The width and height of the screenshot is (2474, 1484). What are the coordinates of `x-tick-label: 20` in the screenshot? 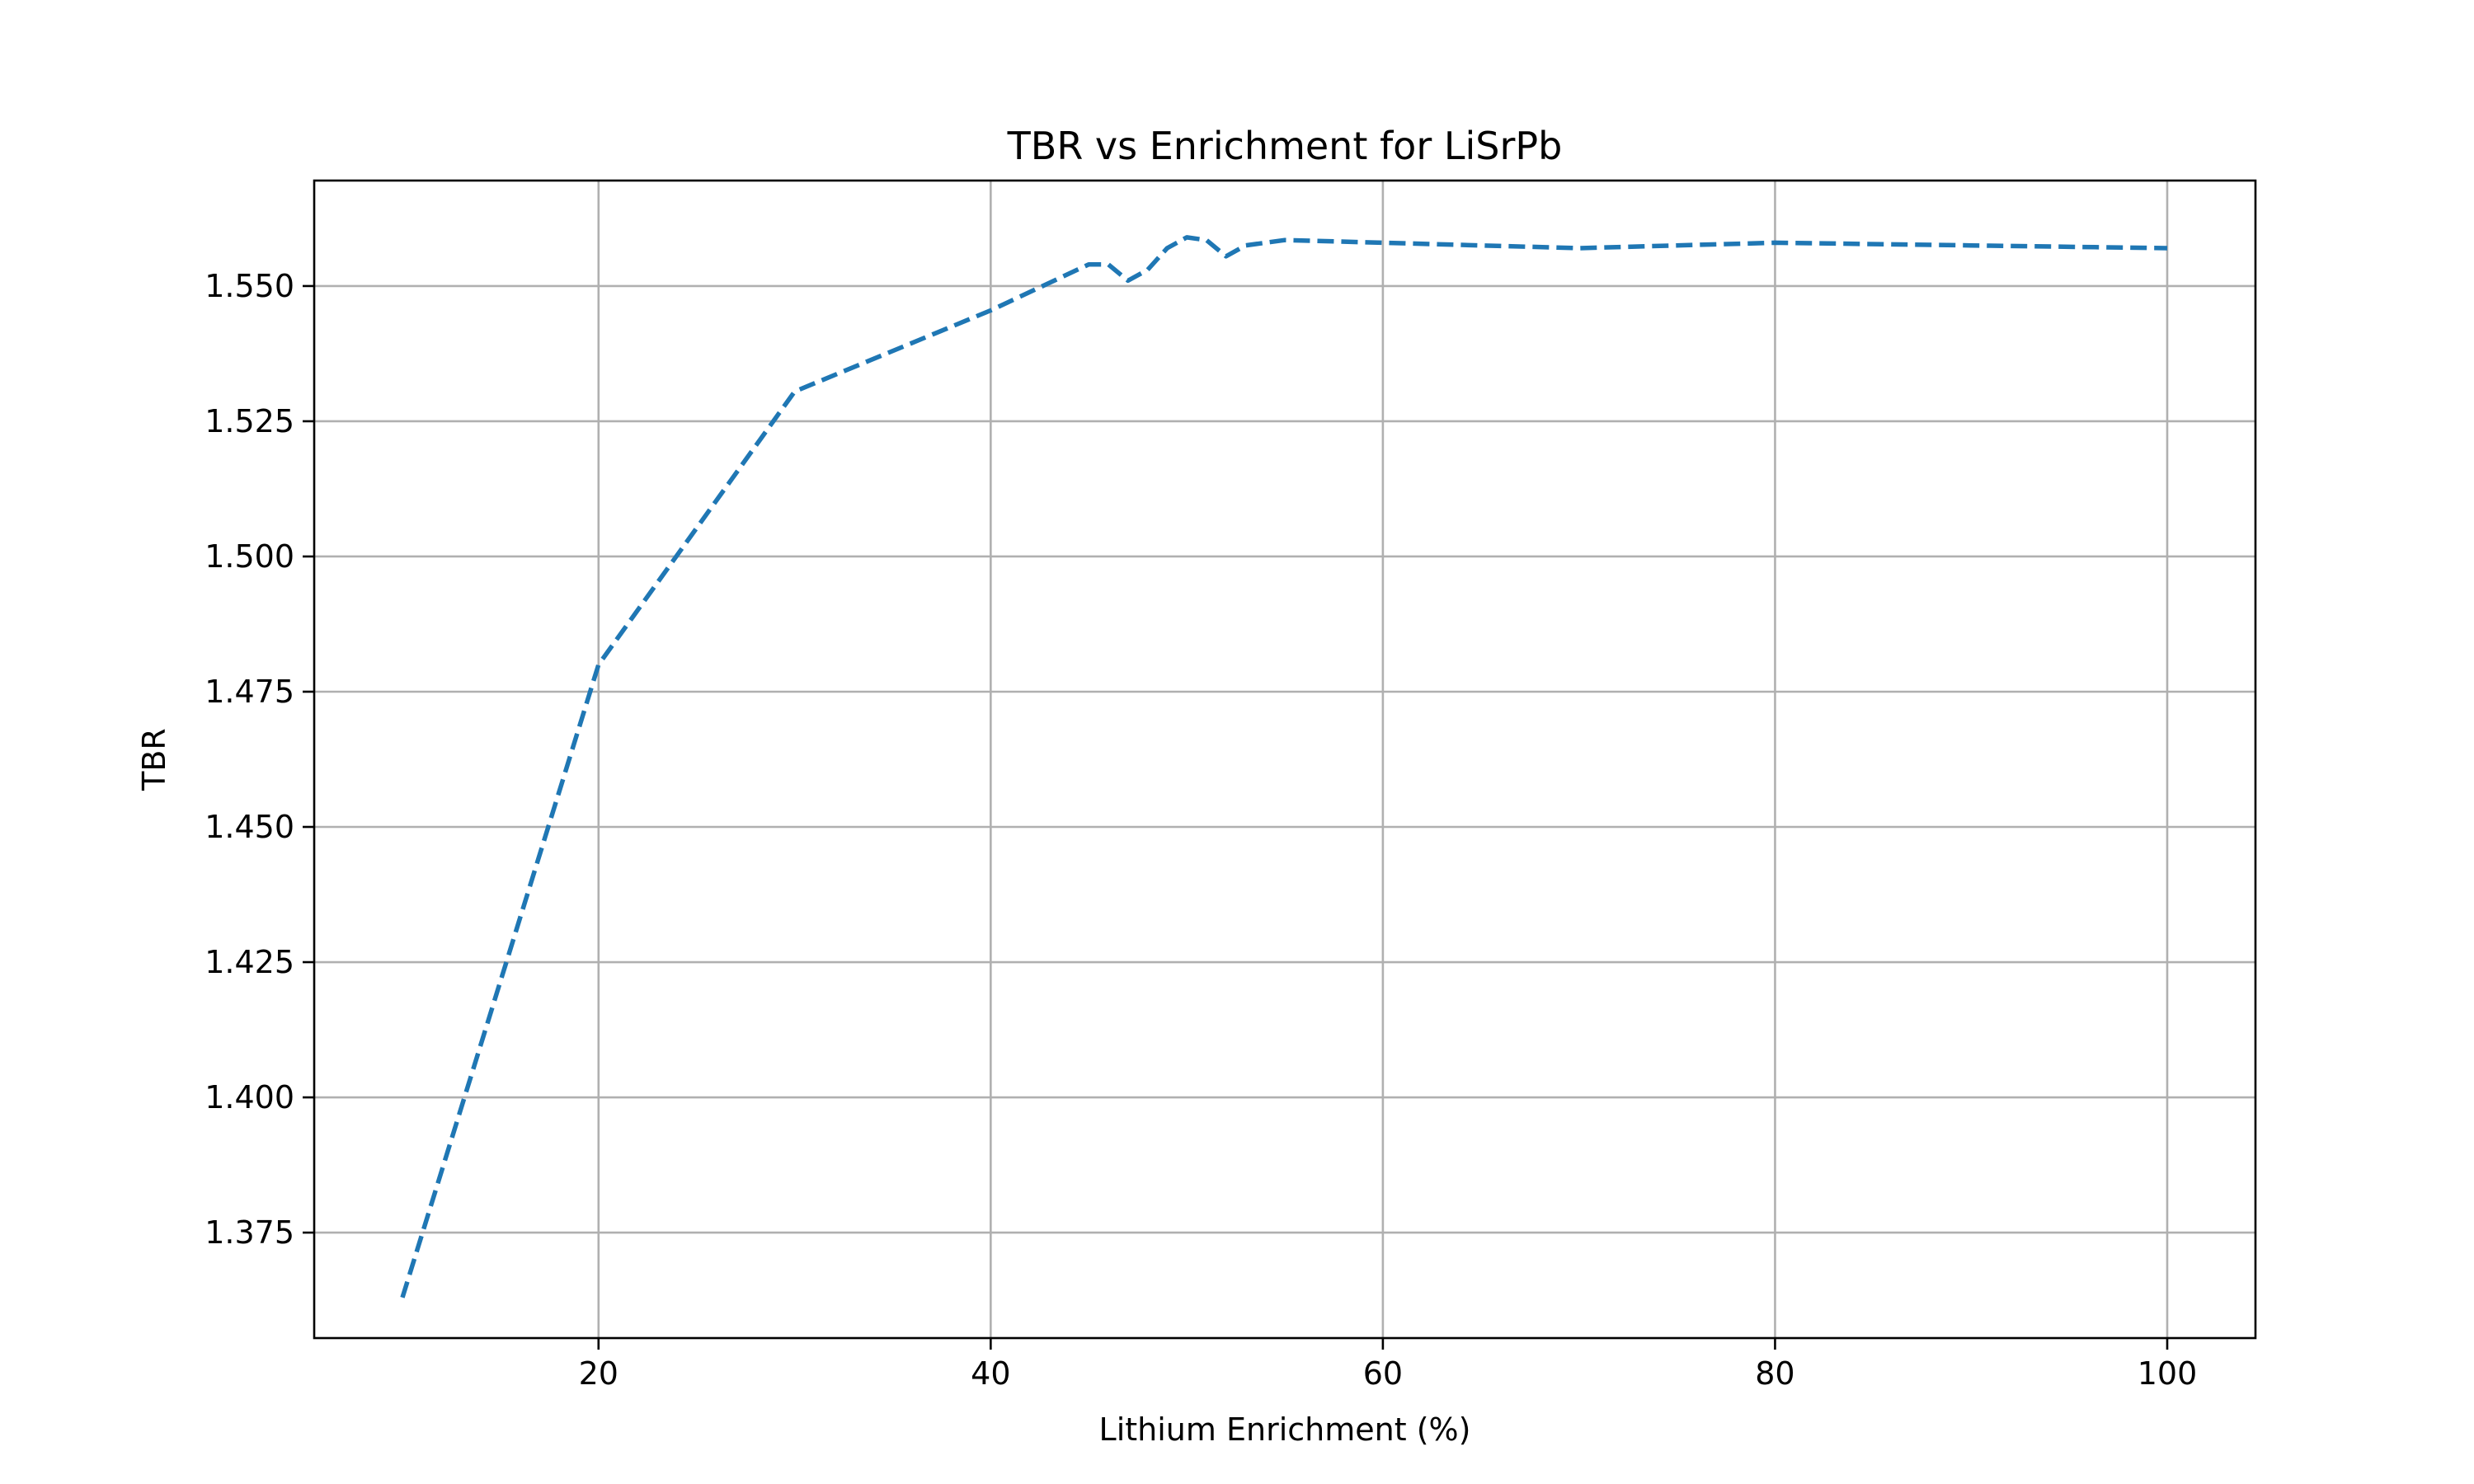 It's located at (598, 1373).